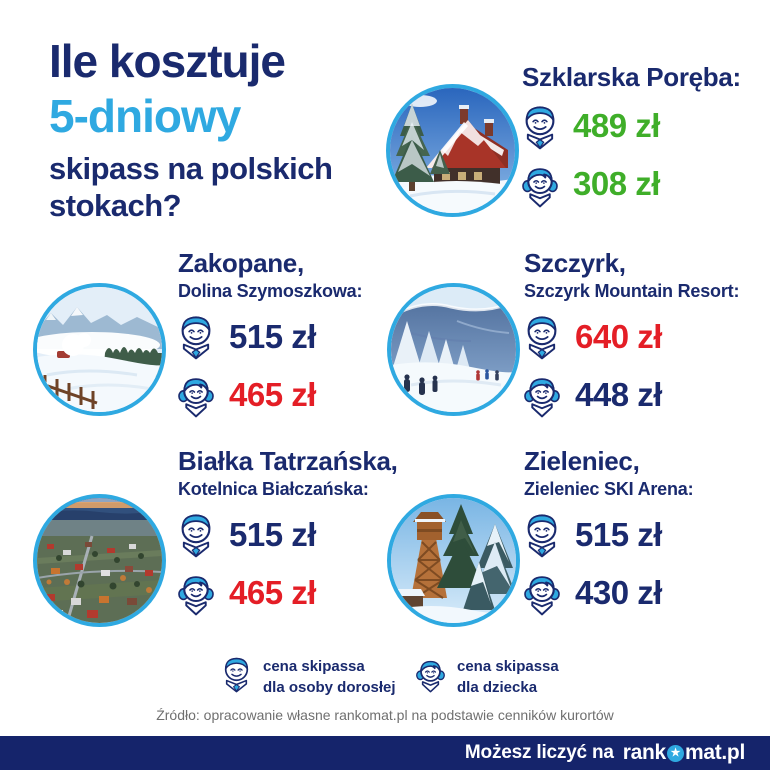 The image size is (770, 770). I want to click on title-line-3: skipass na polskich stokach?, so click(191, 187).